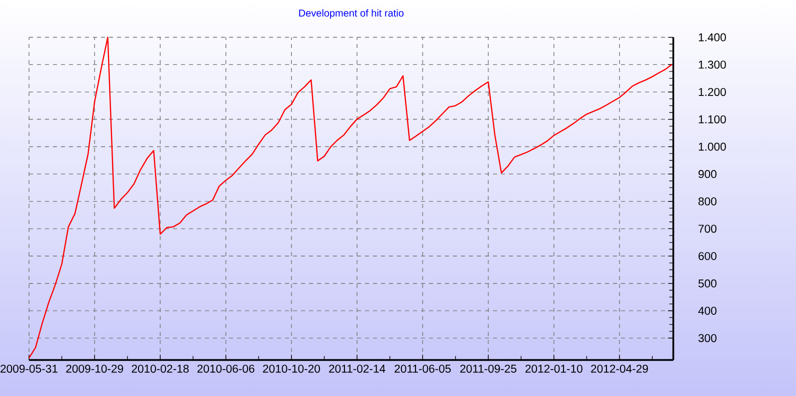 This screenshot has width=796, height=396. Describe the element at coordinates (707, 283) in the screenshot. I see `y-tick-label: 500` at that location.